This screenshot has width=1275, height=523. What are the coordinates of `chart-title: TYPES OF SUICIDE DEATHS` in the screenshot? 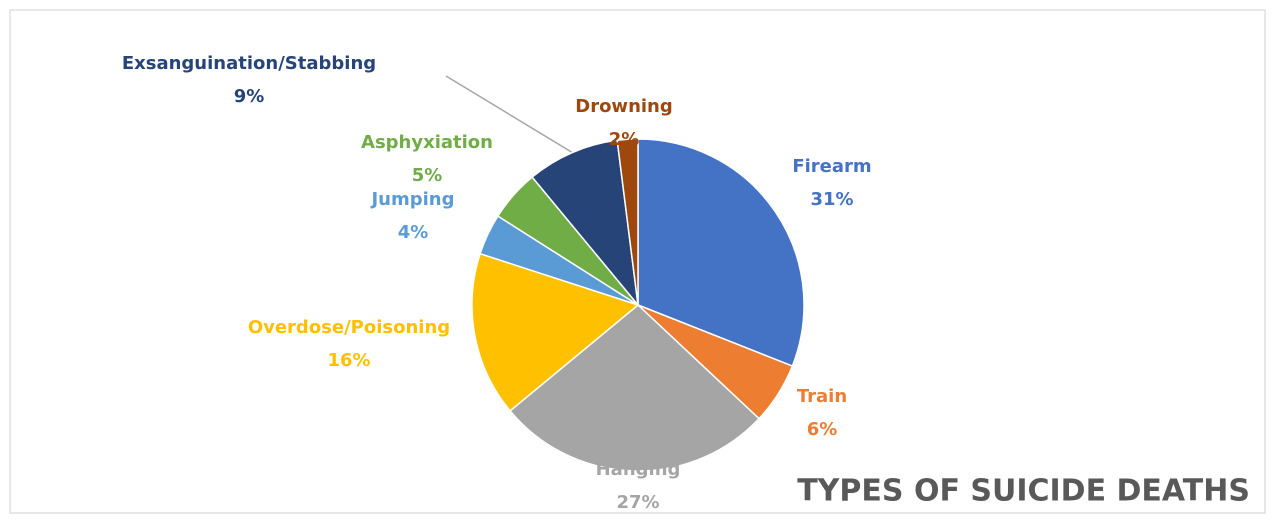 It's located at (1023, 491).